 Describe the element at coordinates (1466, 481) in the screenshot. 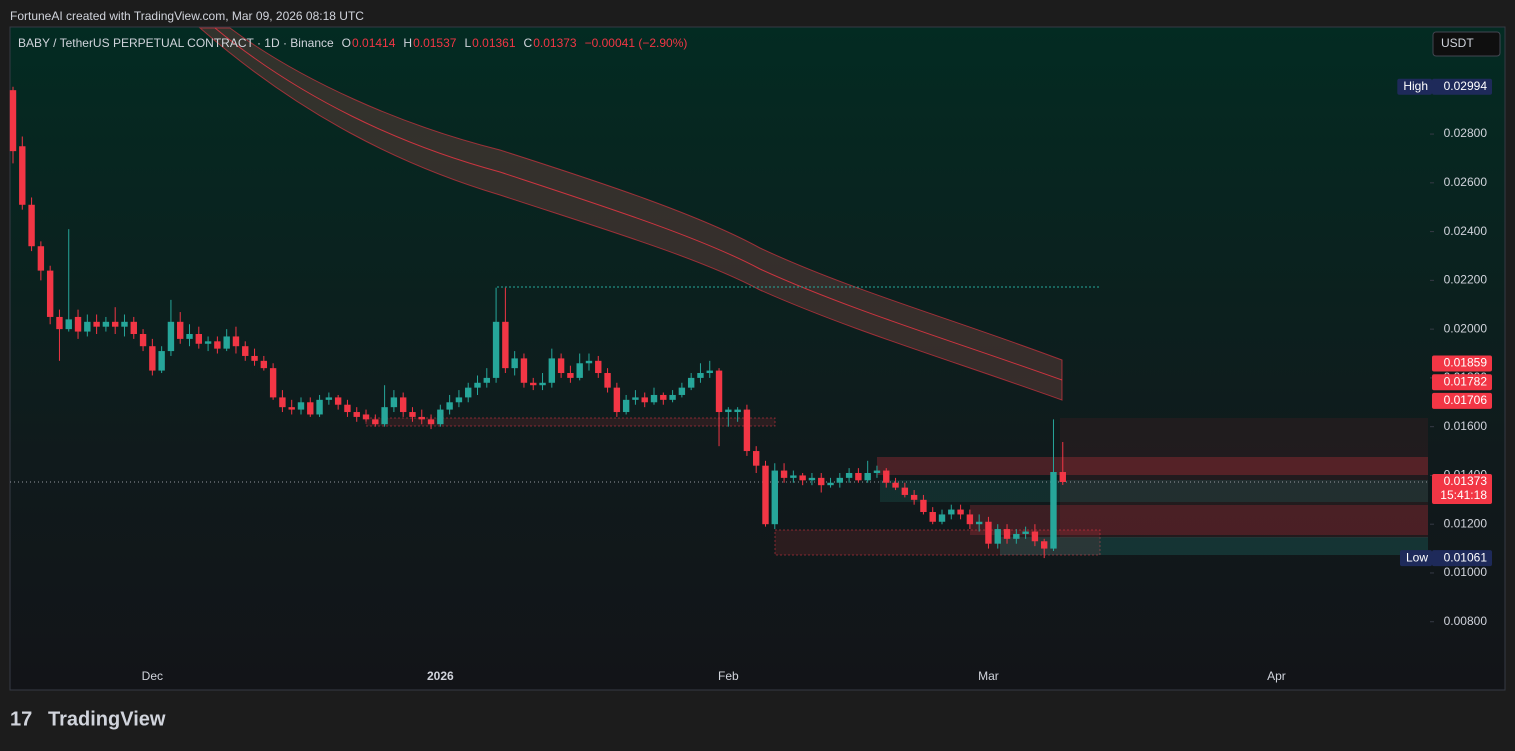

I see `price-label: 0.01373` at that location.